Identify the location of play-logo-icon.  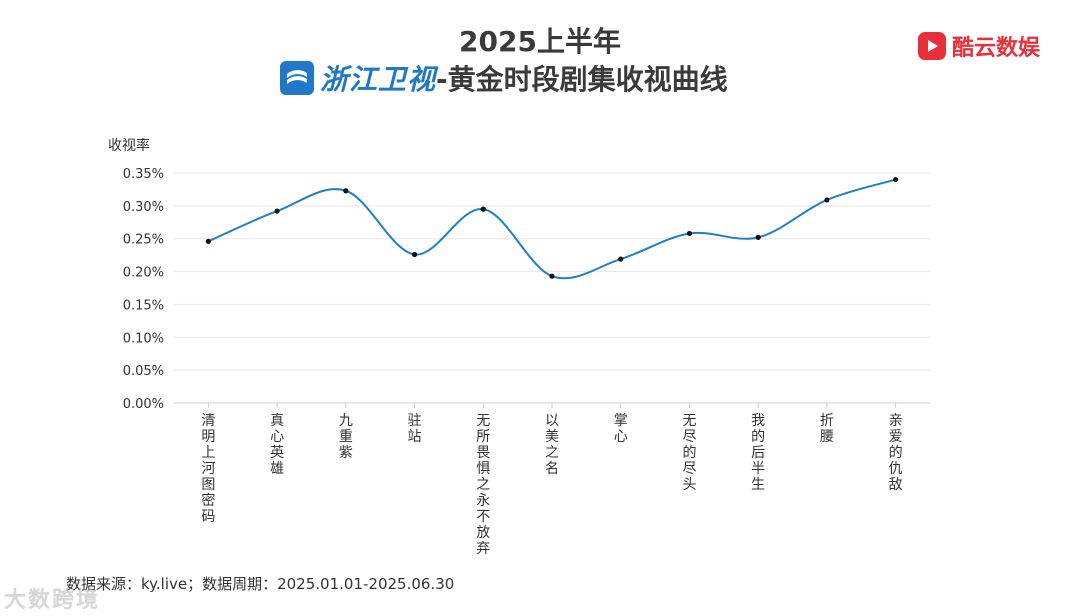
(932, 46).